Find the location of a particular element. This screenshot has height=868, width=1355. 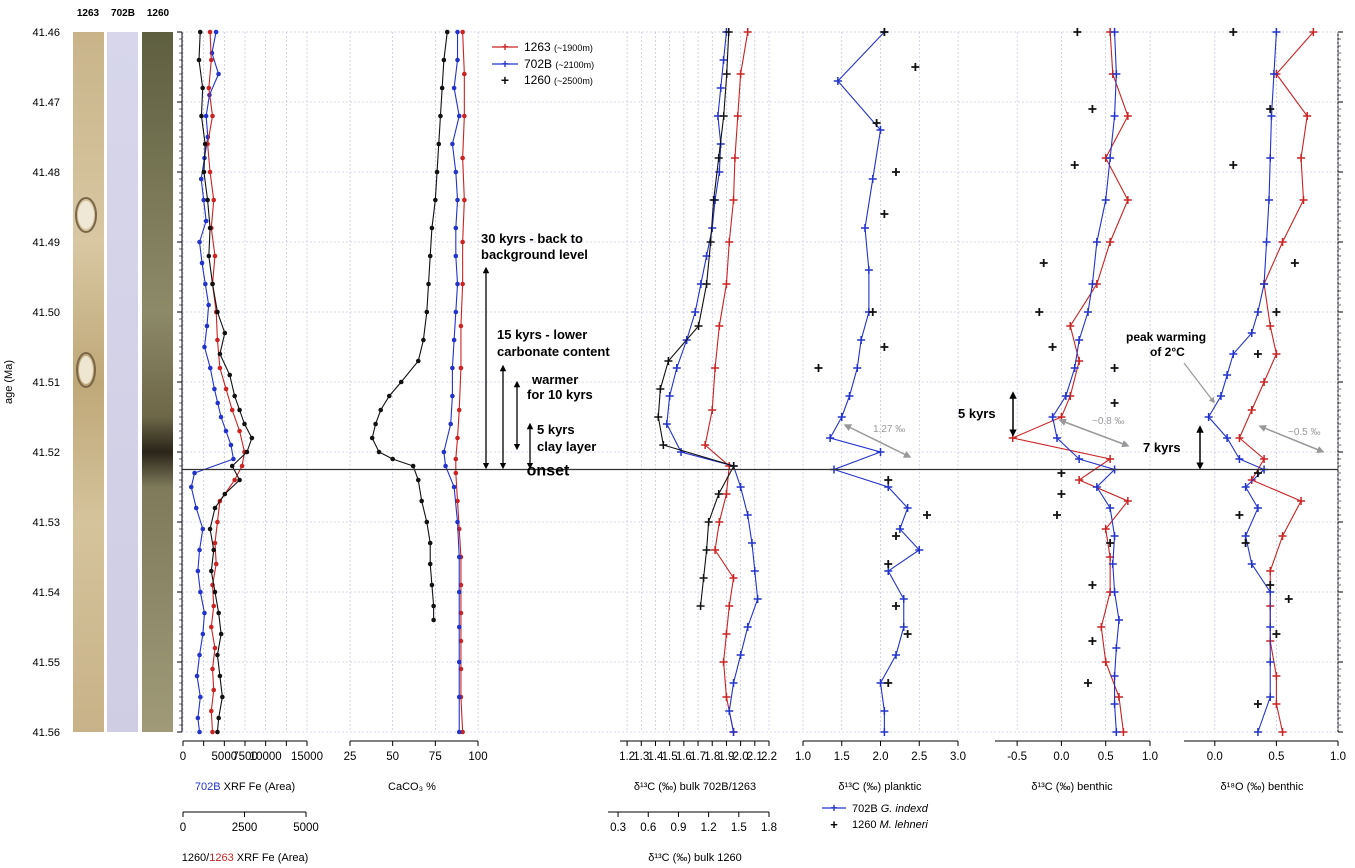

series-line is located at coordinates (409, 325).